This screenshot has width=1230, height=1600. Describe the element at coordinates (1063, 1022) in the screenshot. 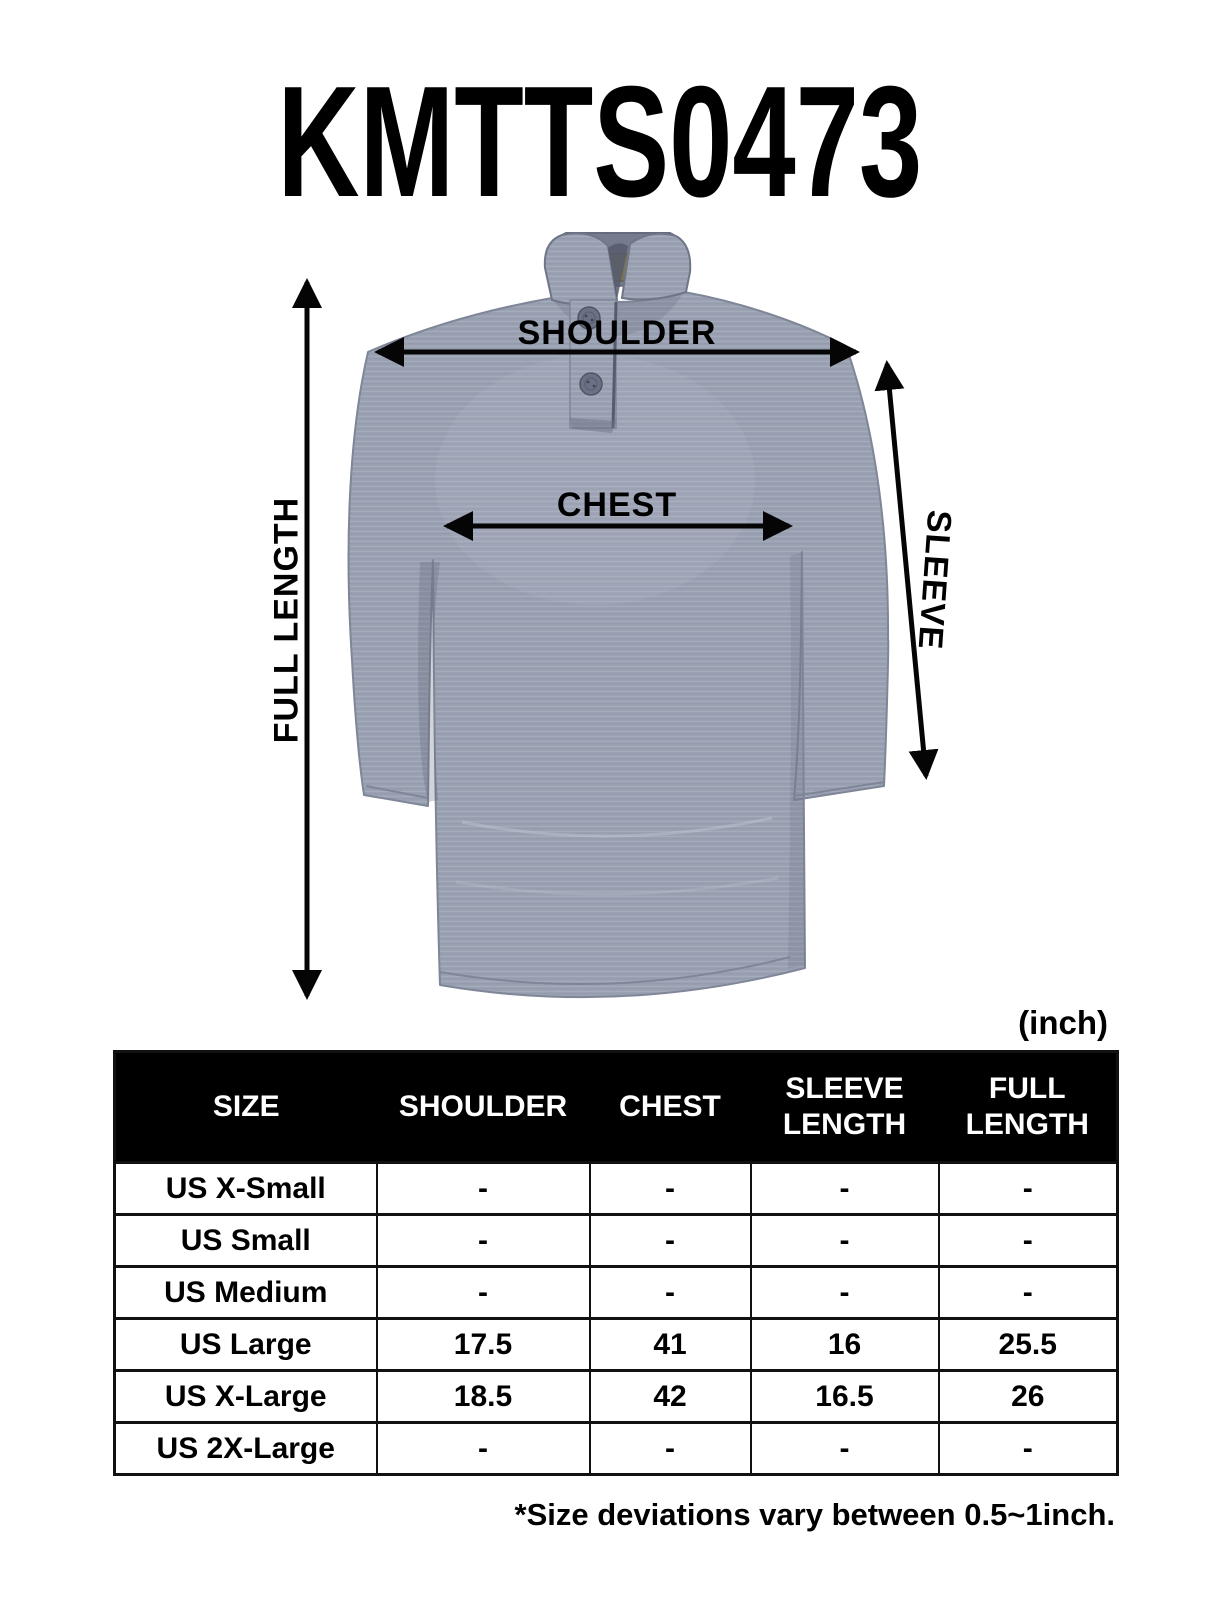

I see `unit-note: (inch)` at that location.